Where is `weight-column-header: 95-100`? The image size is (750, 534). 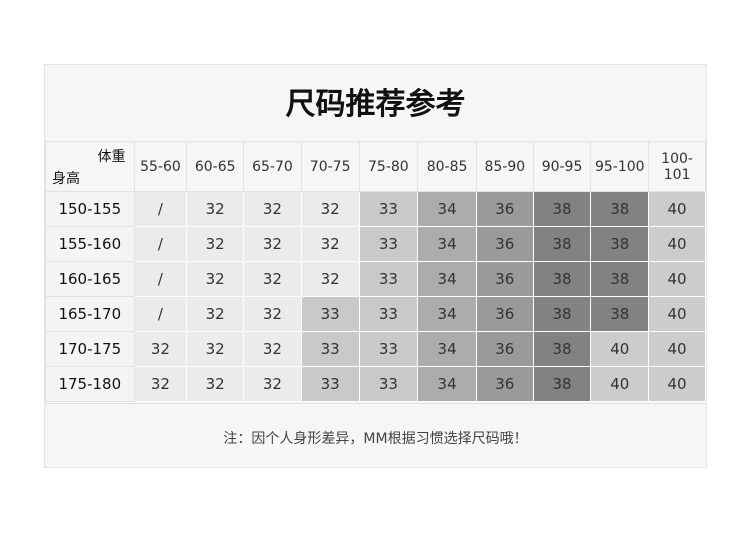
weight-column-header: 95-100 is located at coordinates (620, 166).